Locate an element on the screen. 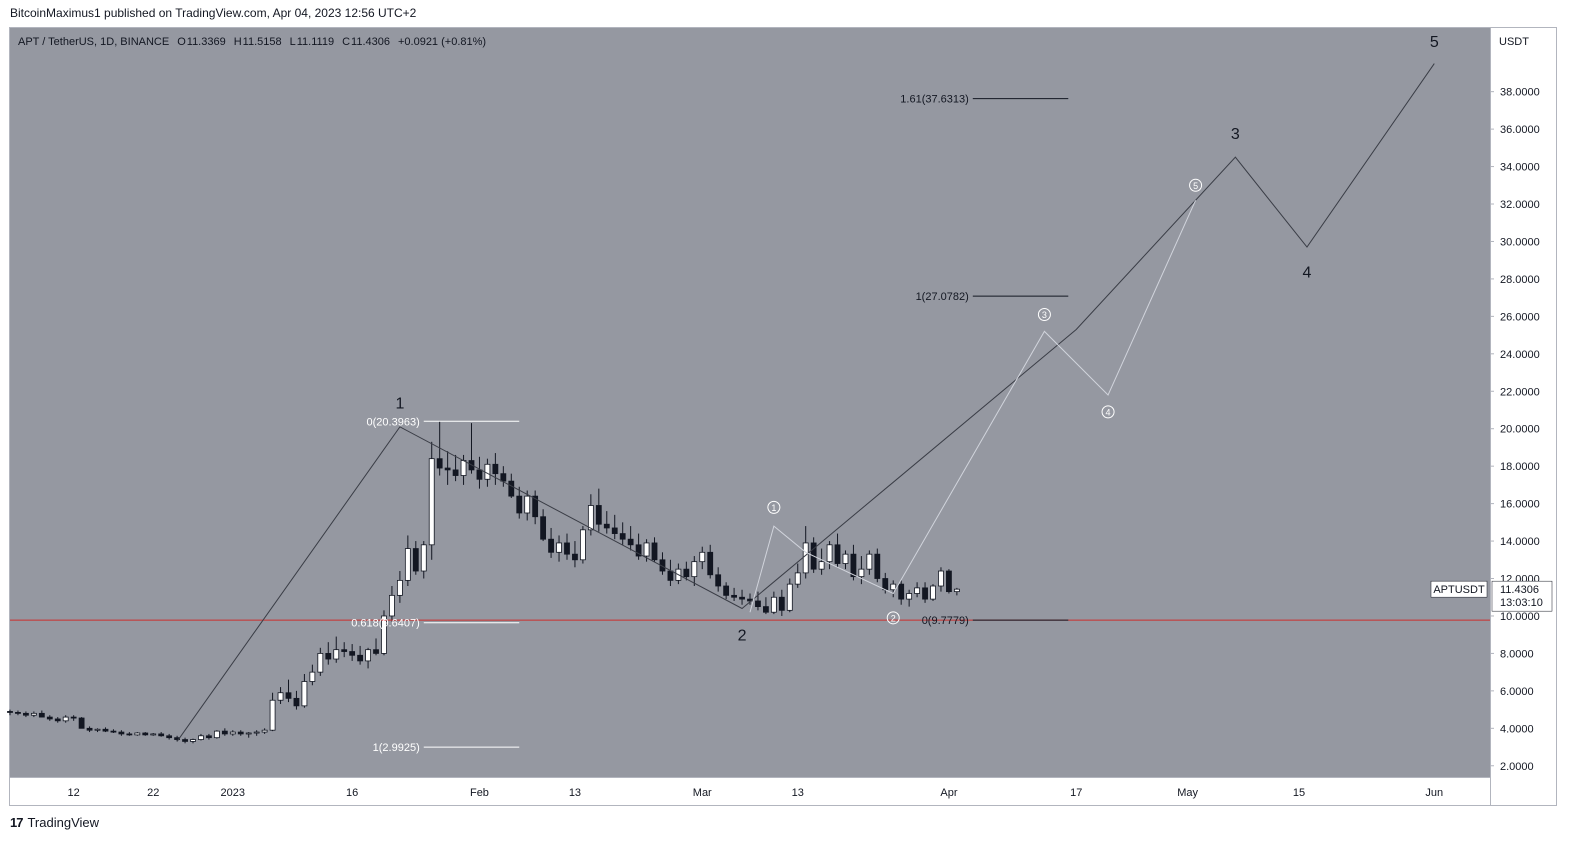 The image size is (1576, 845). primary-wave-label: 4 is located at coordinates (1307, 272).